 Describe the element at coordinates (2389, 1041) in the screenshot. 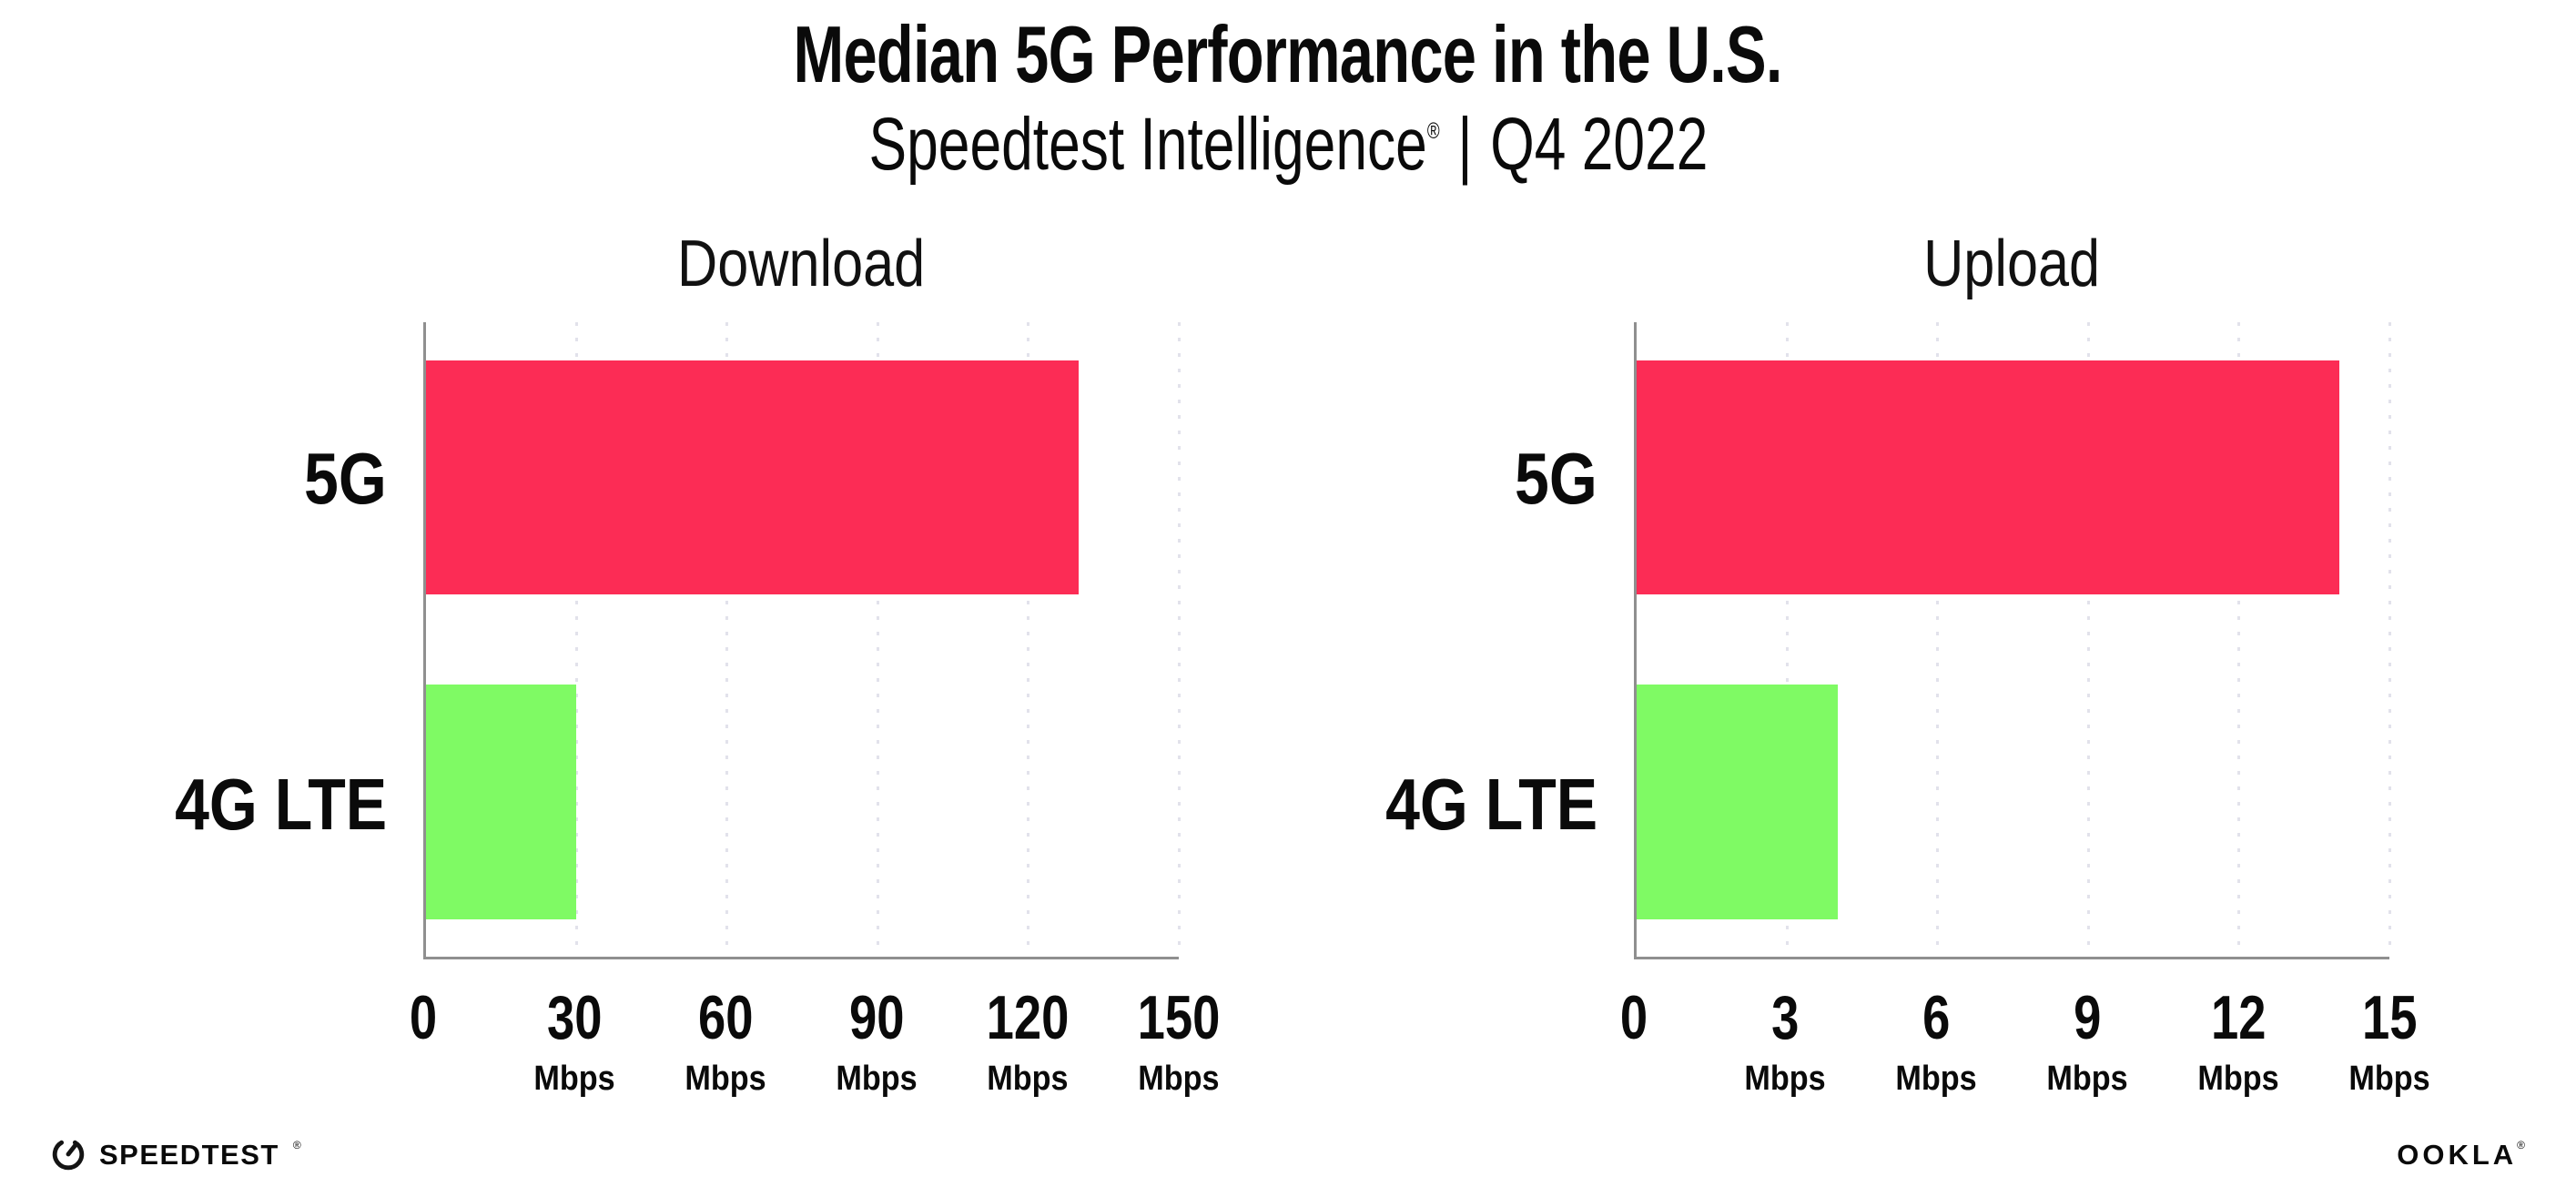

I see `x-tick-15: 15 Mbps` at that location.